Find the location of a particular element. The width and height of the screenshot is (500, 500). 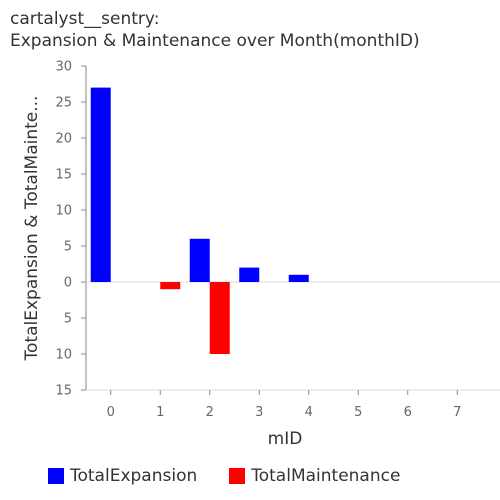

chart-title-line-1: cartalyst__sentry: is located at coordinates (85, 19).